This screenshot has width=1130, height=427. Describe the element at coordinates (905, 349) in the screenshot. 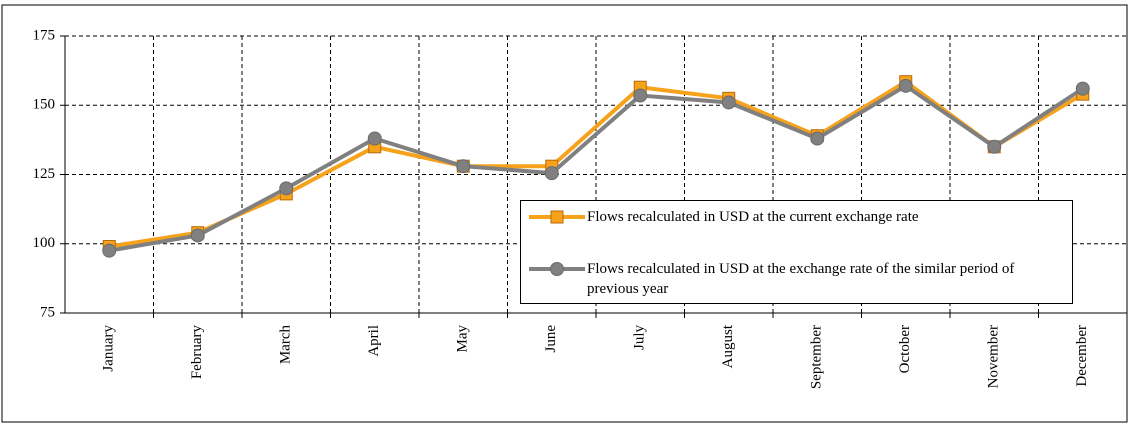

I see `x-tick-label: October` at that location.